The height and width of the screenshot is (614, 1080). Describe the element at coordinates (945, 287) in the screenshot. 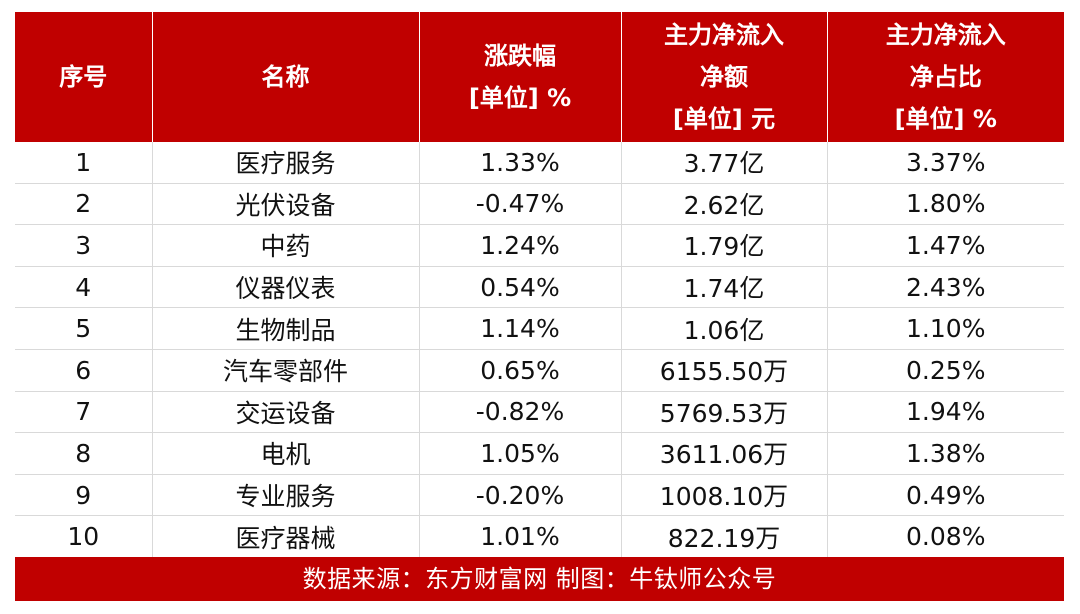

I see `cell-net-ratio: 2.43%` at that location.